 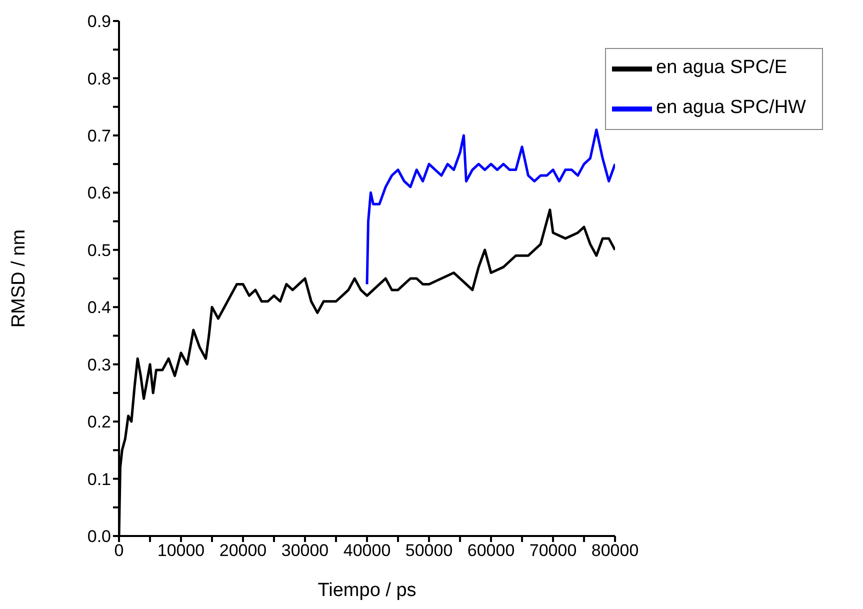 What do you see at coordinates (99, 536) in the screenshot?
I see `y-tick-label: 0.0` at bounding box center [99, 536].